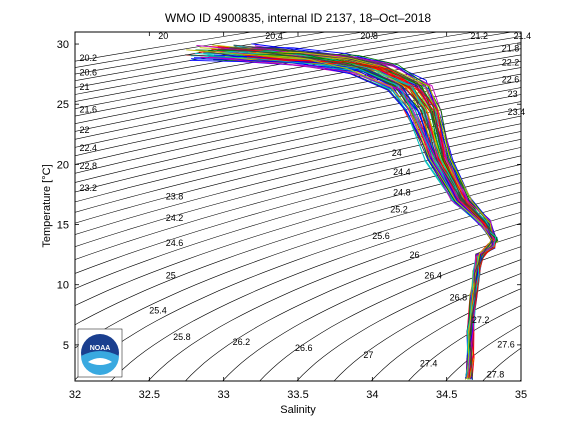  Describe the element at coordinates (224, 395) in the screenshot. I see `x-tick-label: 33` at that location.